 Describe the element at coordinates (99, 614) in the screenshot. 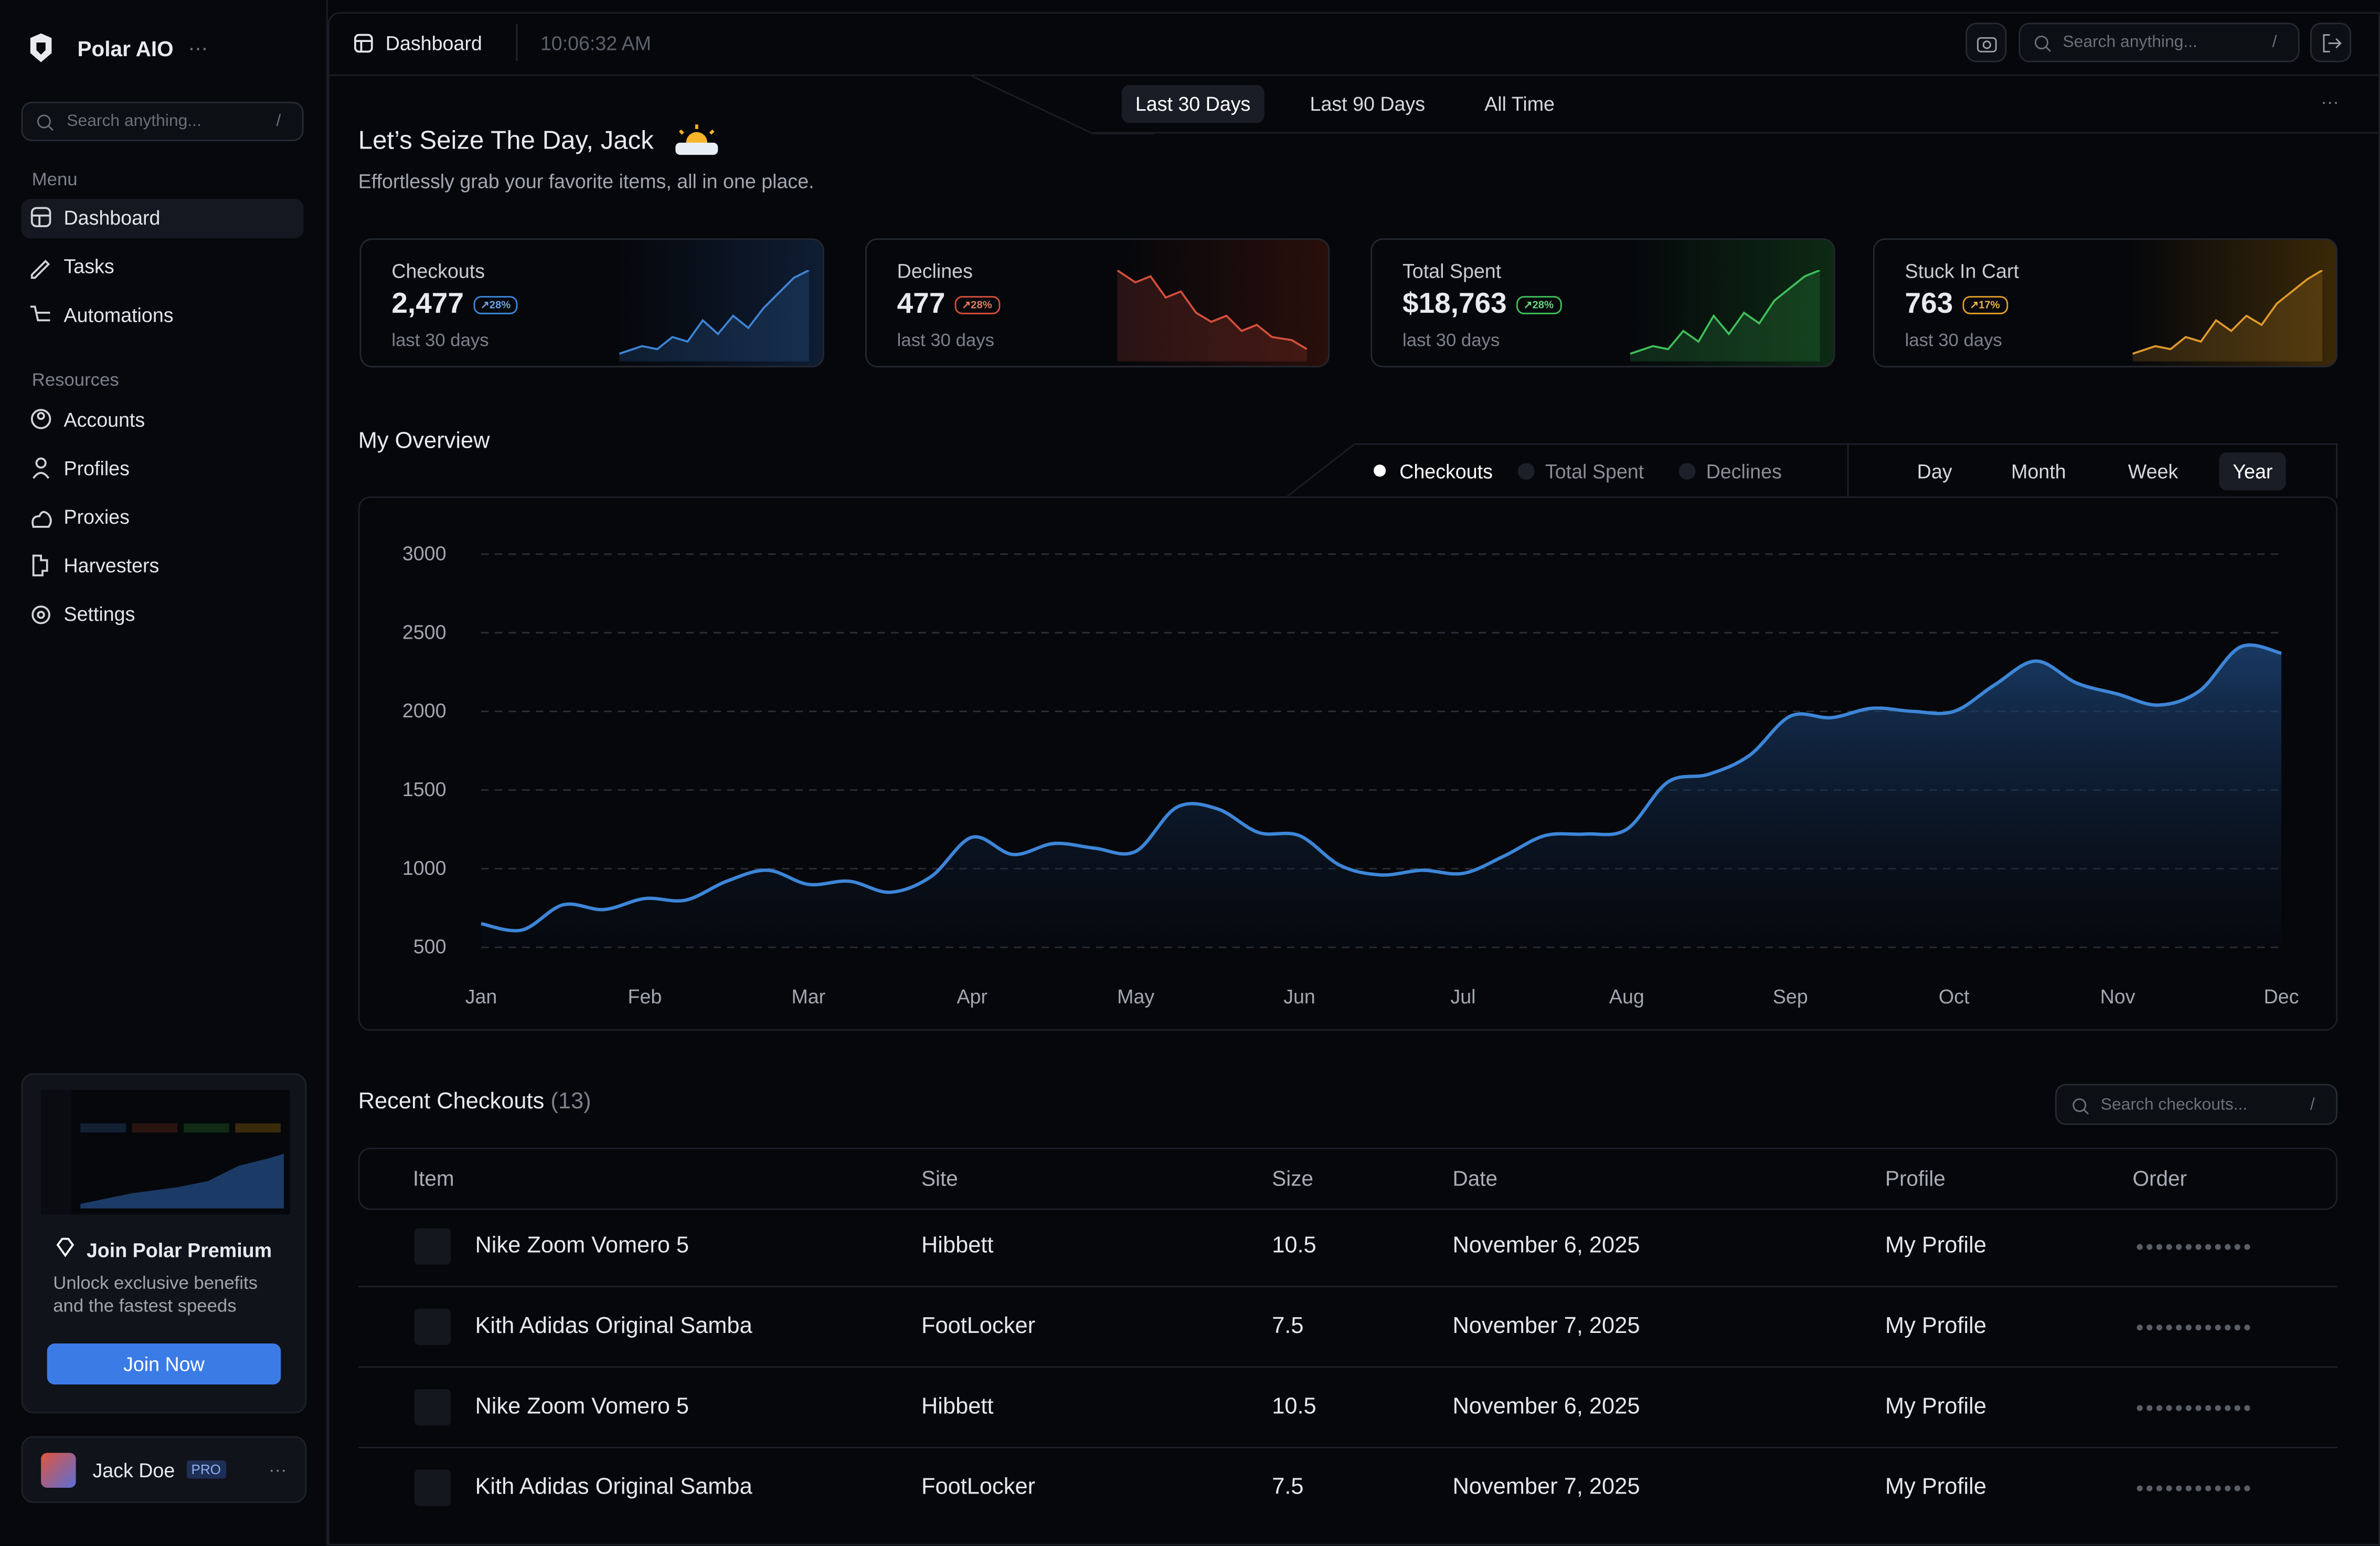

I see `nav-item: Settings` at that location.